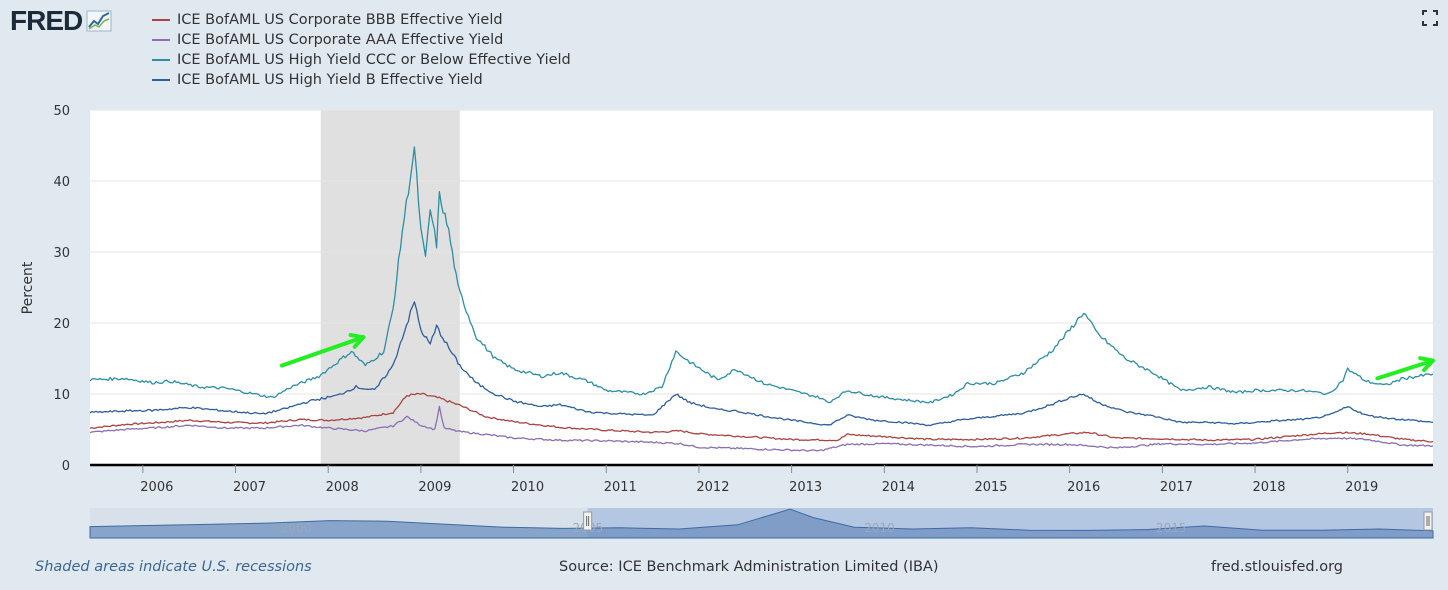  I want to click on fred-logo: FRED, so click(61, 21).